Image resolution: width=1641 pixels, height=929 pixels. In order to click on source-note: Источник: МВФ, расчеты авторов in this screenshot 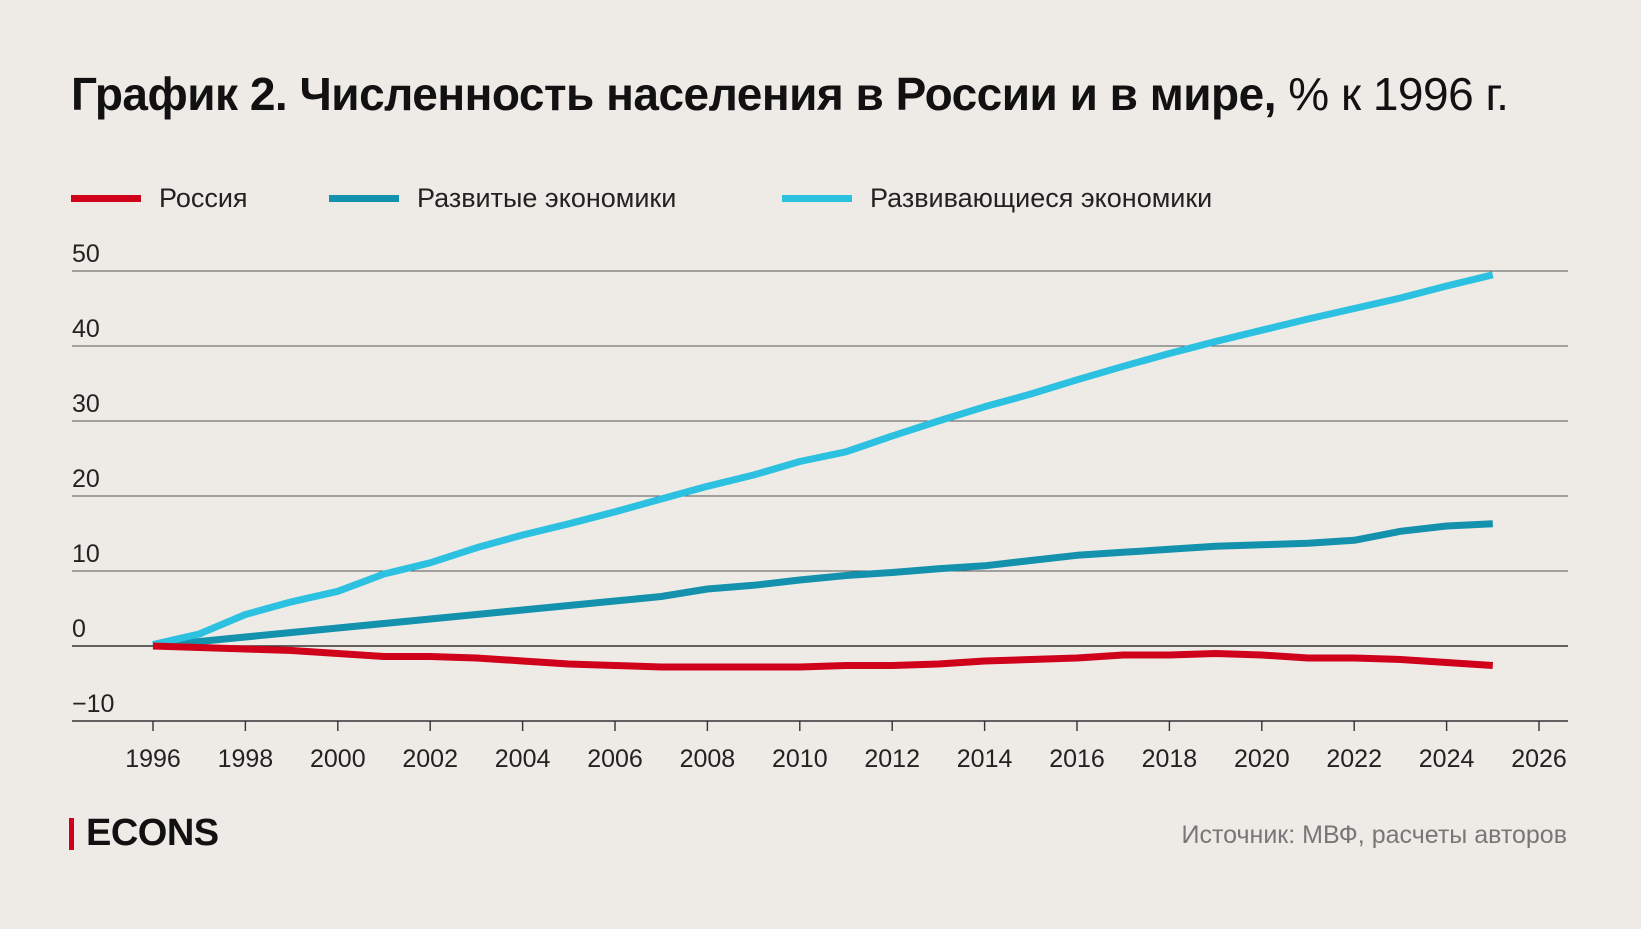, I will do `click(1374, 835)`.